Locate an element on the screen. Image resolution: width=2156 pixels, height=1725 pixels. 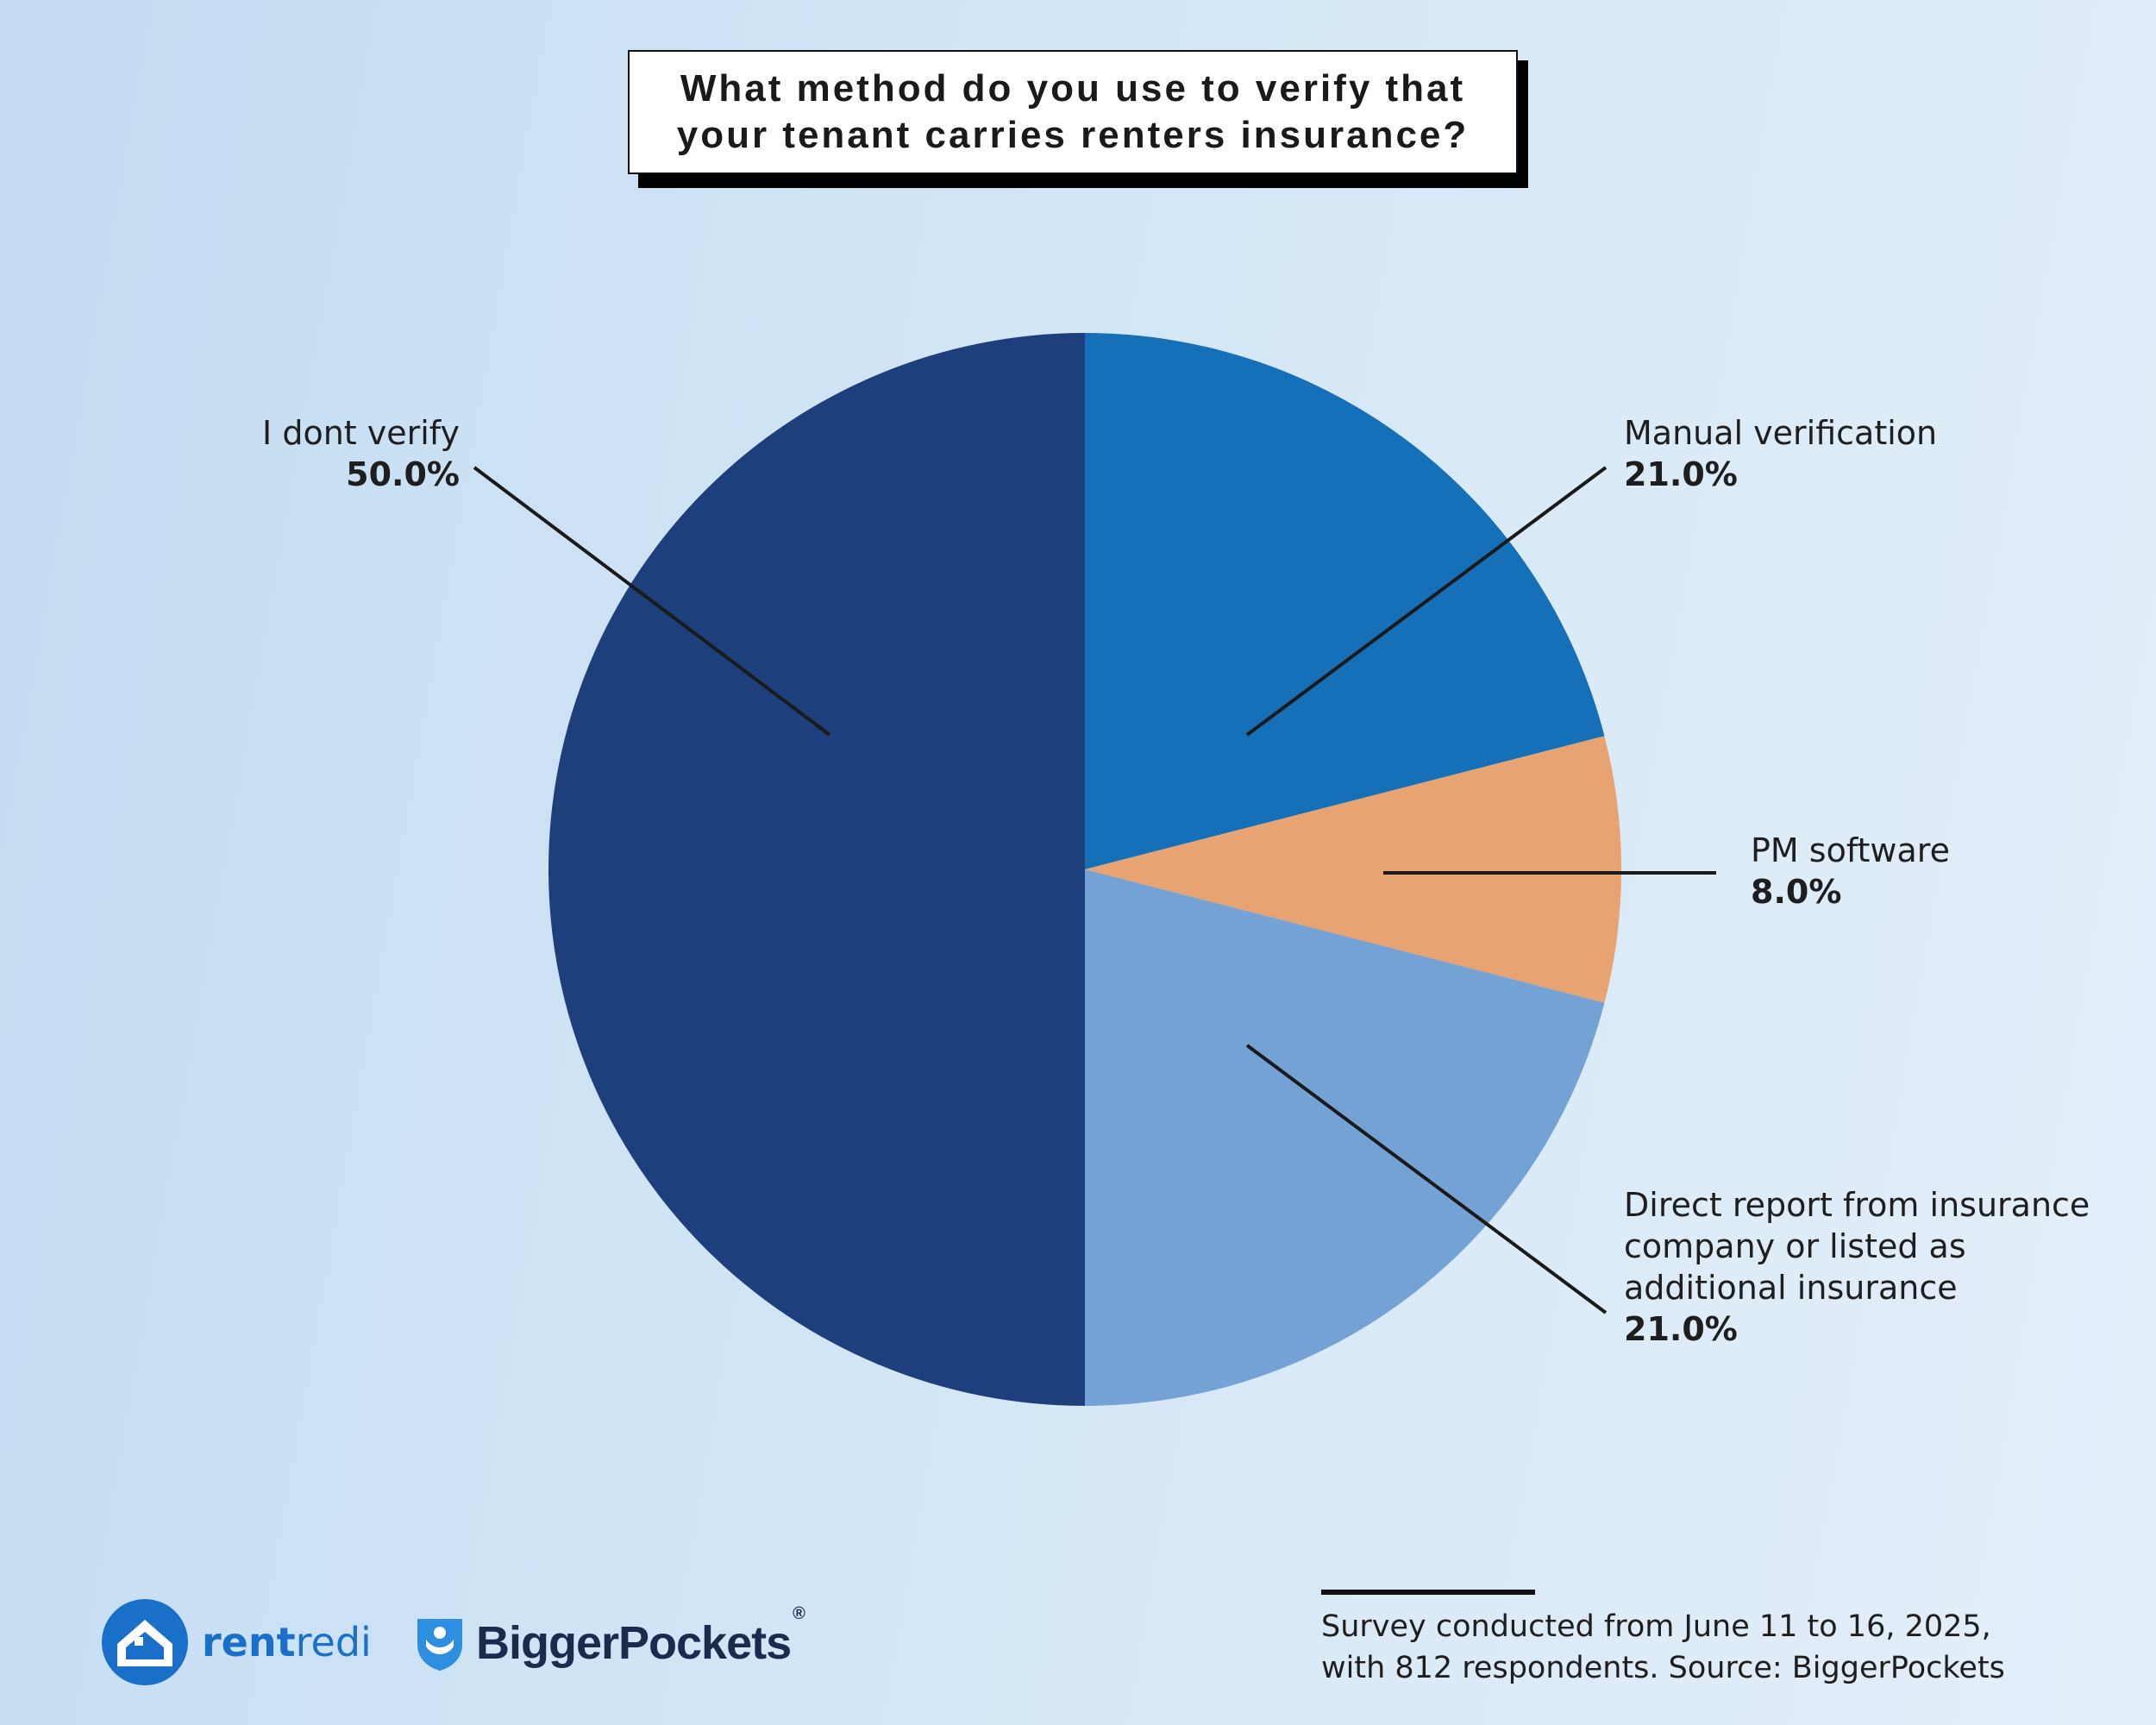
slice-name-line-2: company or listed as is located at coordinates (1795, 1246).